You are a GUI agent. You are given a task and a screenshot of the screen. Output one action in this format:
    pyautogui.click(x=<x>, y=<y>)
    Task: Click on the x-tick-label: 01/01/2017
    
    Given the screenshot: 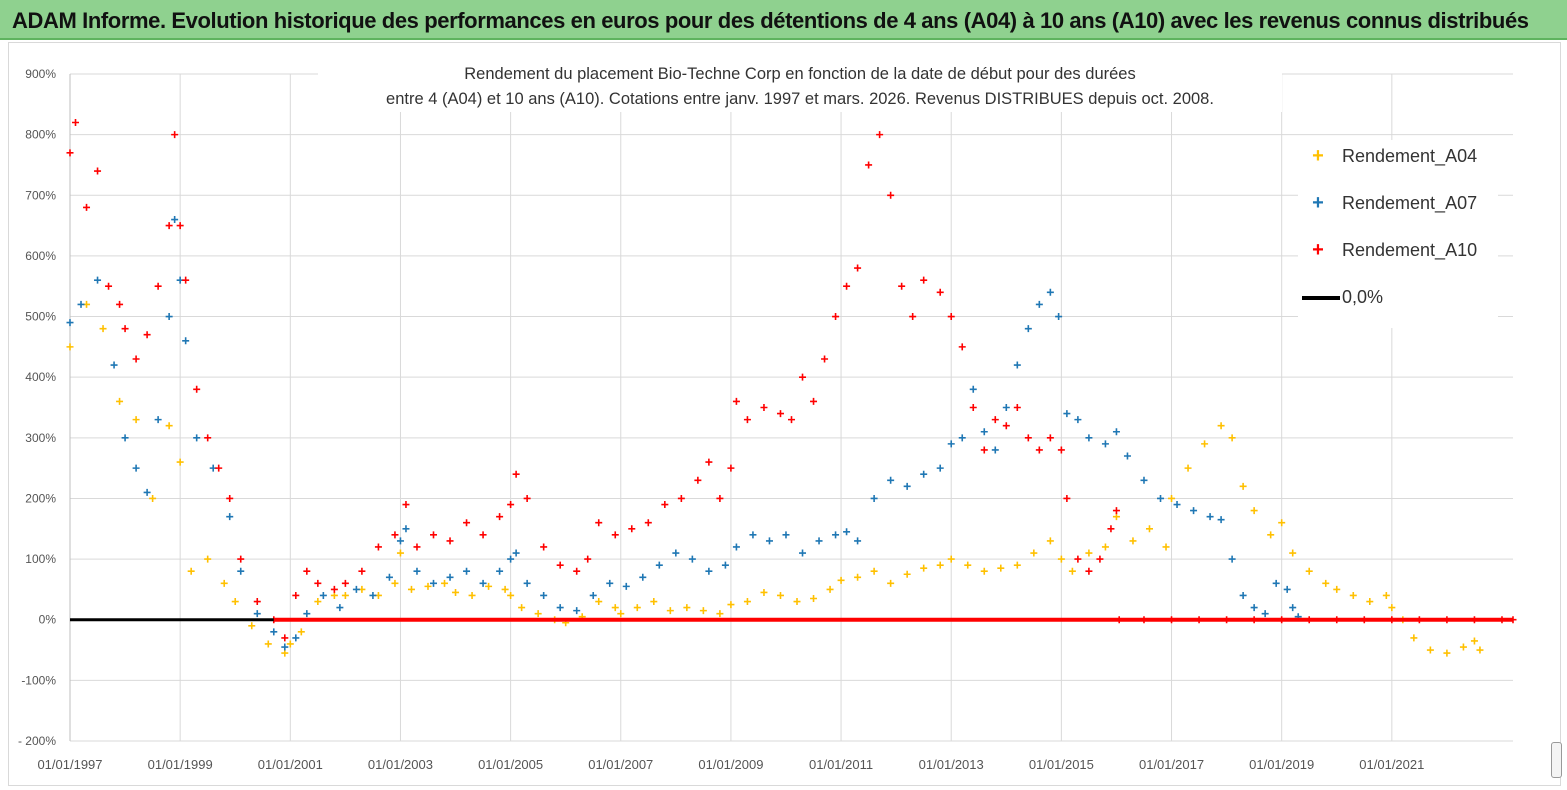 What is the action you would take?
    pyautogui.click(x=1171, y=764)
    